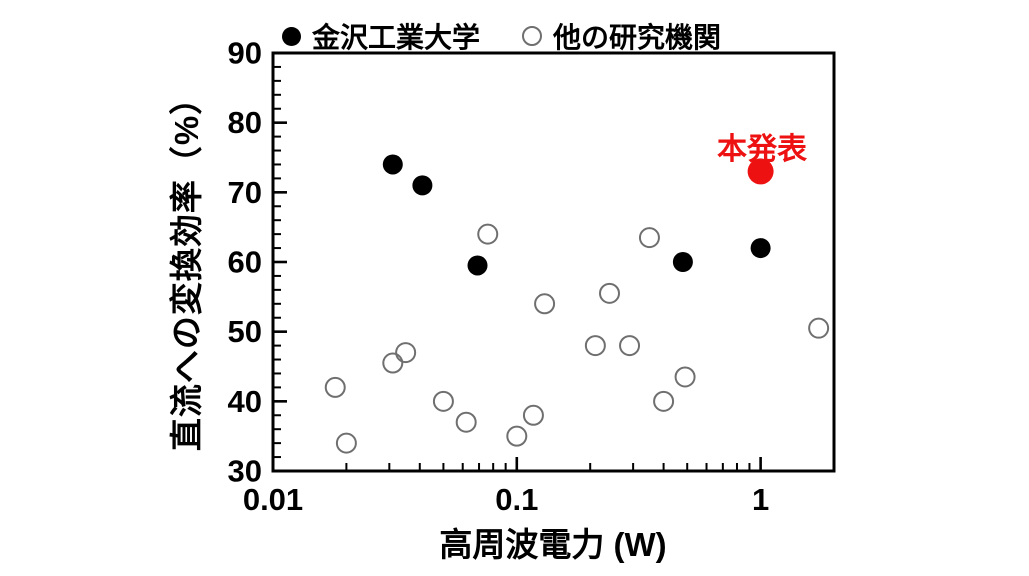  I want to click on y-tick-label: 90, so click(245, 53).